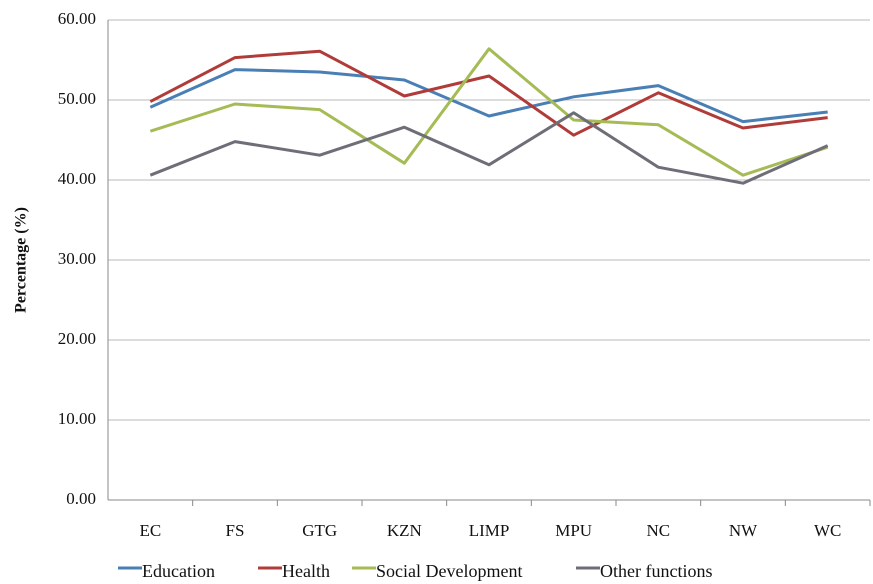 The image size is (873, 584). Describe the element at coordinates (659, 530) in the screenshot. I see `x-tick-label: NC` at that location.